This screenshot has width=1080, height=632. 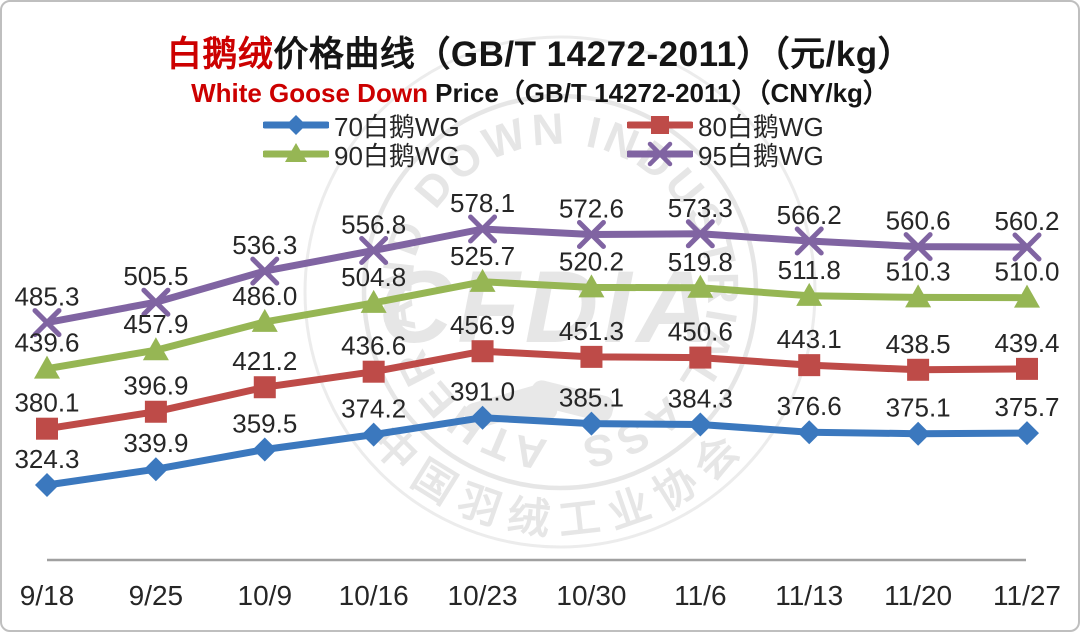 What do you see at coordinates (155, 386) in the screenshot?
I see `data-point-label: 396.9` at bounding box center [155, 386].